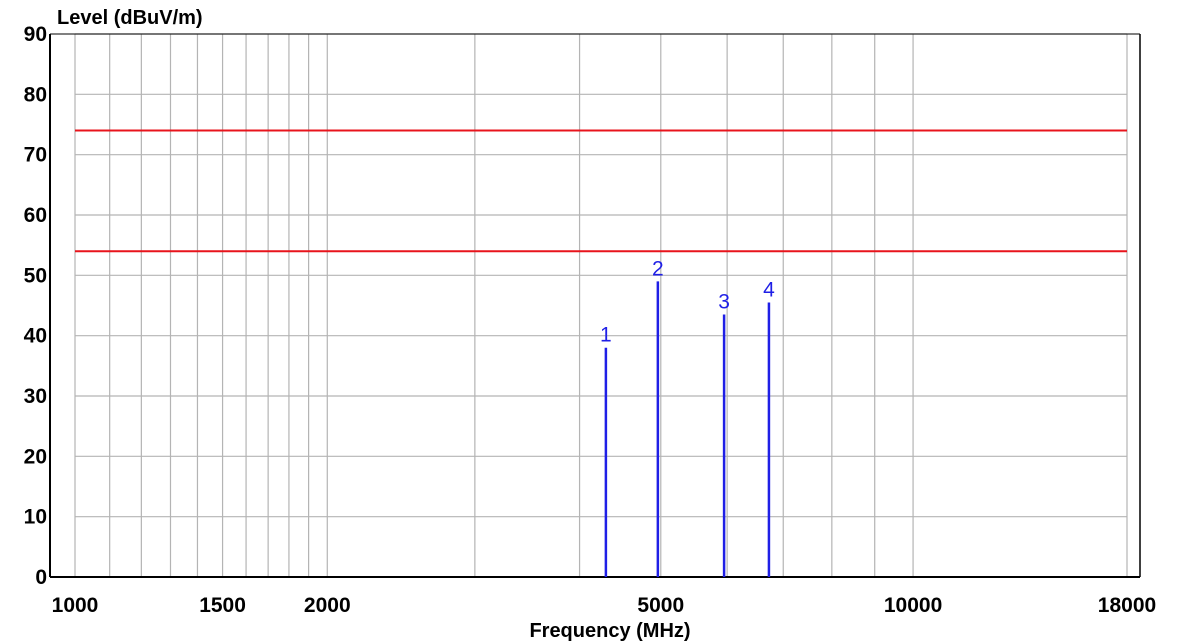 This screenshot has height=644, width=1183. Describe the element at coordinates (913, 605) in the screenshot. I see `x-tick-label: 10000` at that location.